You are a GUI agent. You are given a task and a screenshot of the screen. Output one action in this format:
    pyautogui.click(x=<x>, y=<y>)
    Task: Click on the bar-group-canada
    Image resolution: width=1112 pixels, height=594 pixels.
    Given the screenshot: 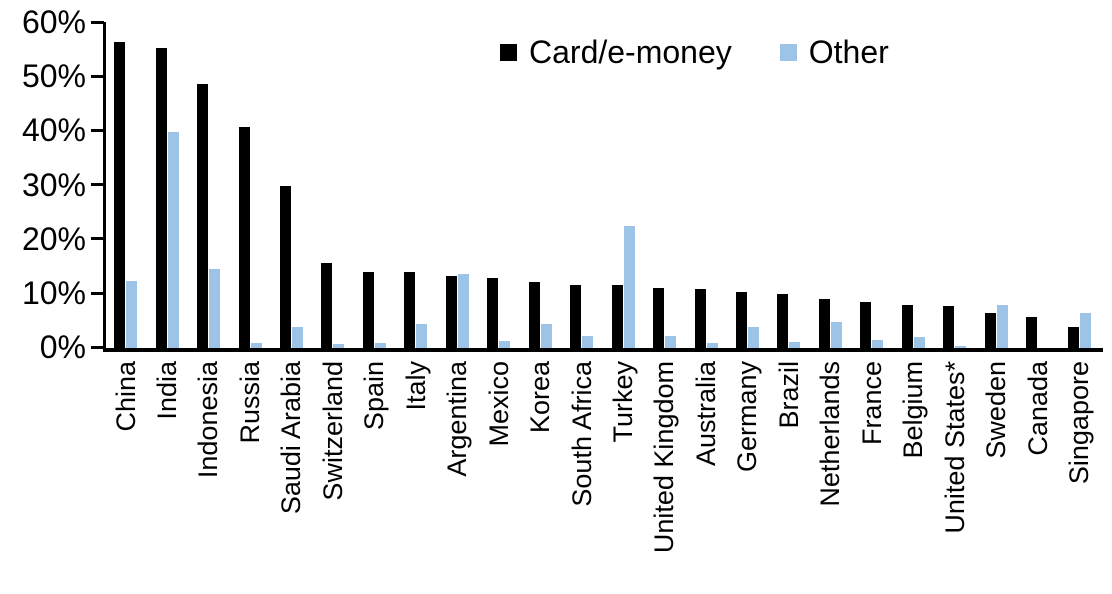 What is the action you would take?
    pyautogui.click(x=1037, y=185)
    